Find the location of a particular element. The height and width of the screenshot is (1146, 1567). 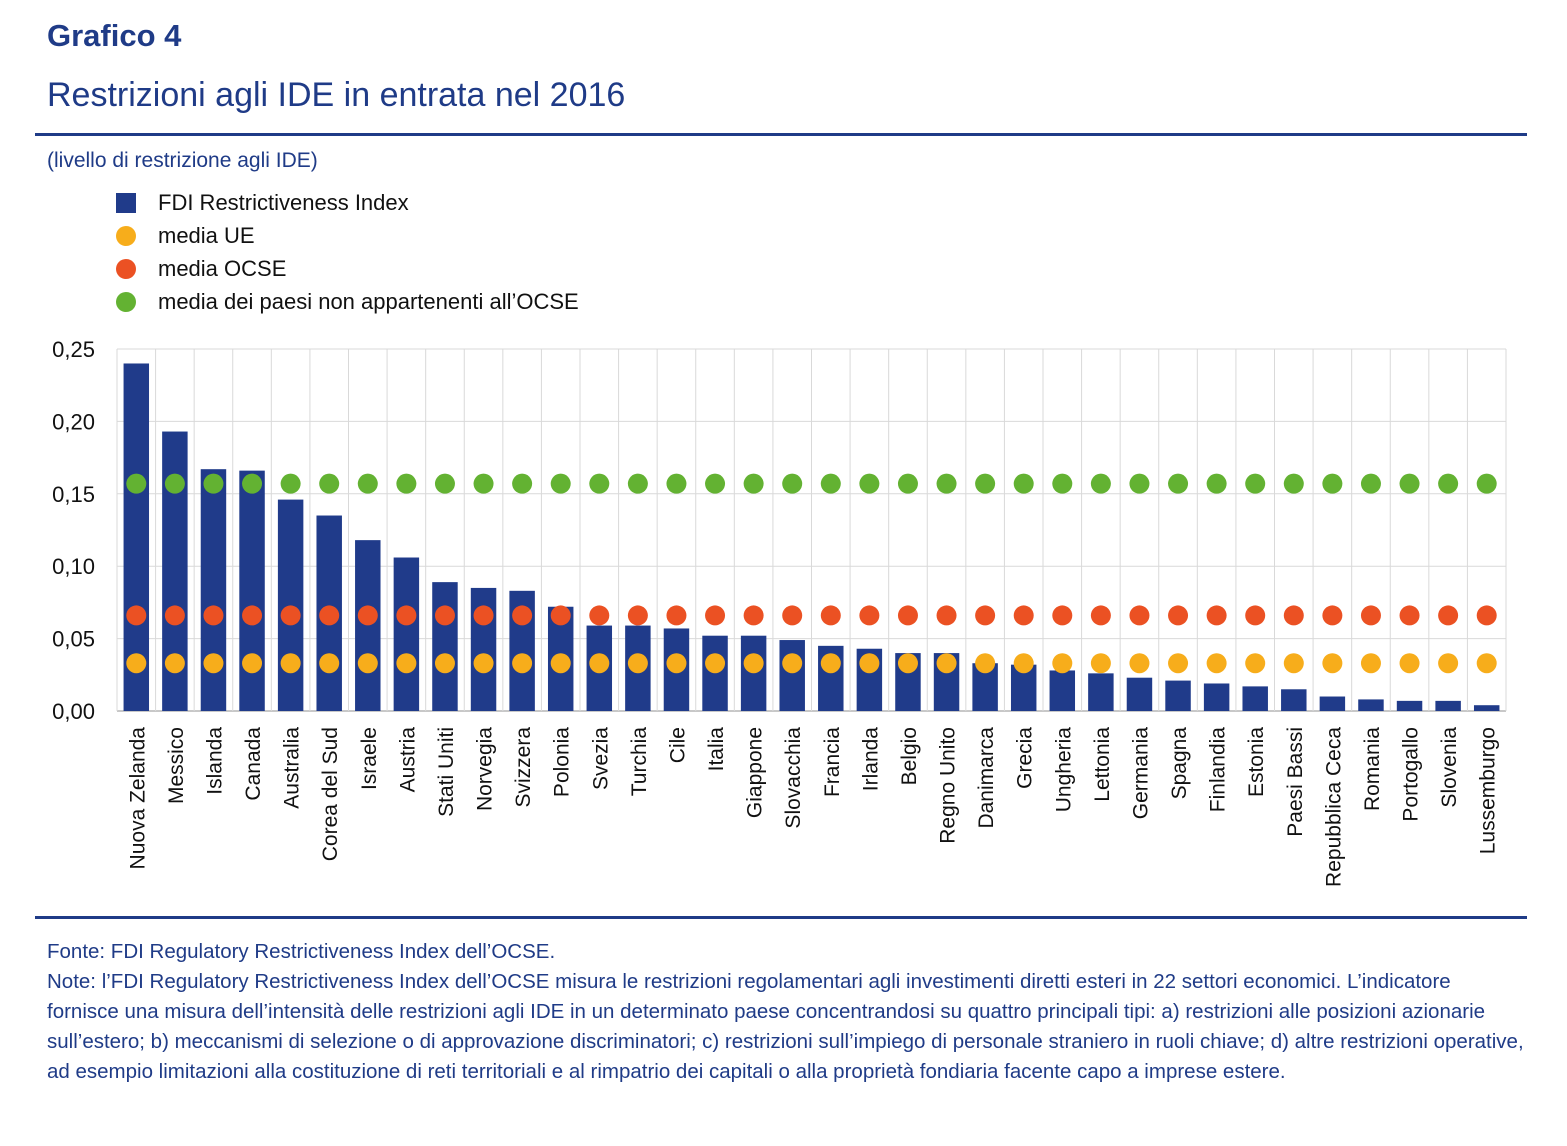

x-tick-label: Regno Unito is located at coordinates (948, 785).